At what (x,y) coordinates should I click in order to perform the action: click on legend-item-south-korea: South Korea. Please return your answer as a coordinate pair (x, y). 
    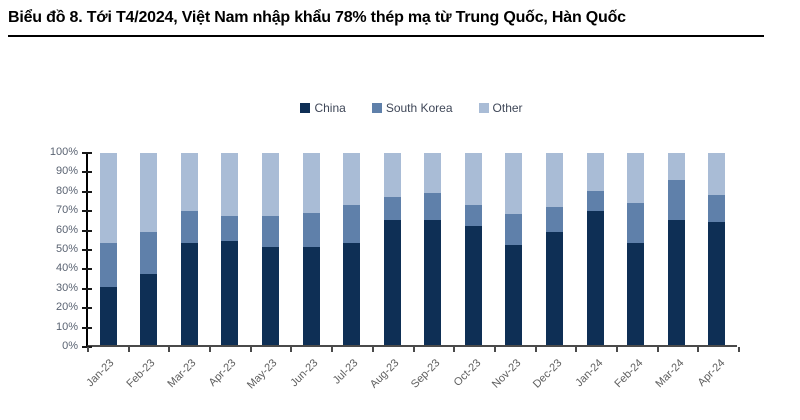
    Looking at the image, I should click on (412, 108).